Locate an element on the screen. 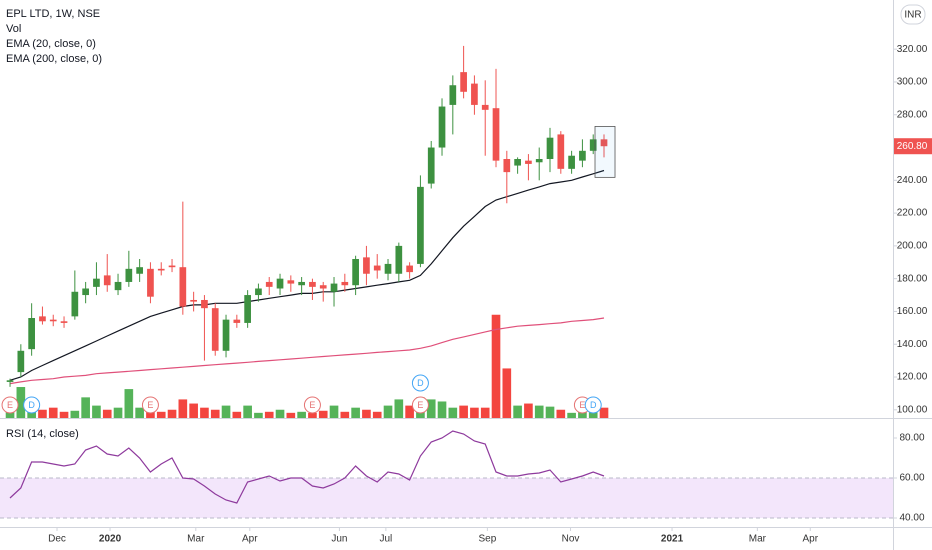  y-tick-label: 140.00 is located at coordinates (912, 344).